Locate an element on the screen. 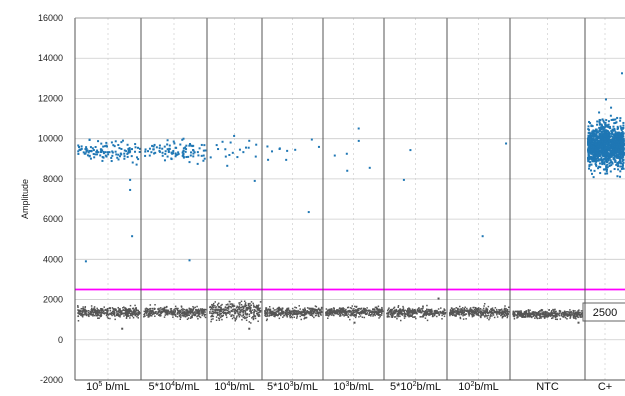  threshold-value-box is located at coordinates (603, 312).